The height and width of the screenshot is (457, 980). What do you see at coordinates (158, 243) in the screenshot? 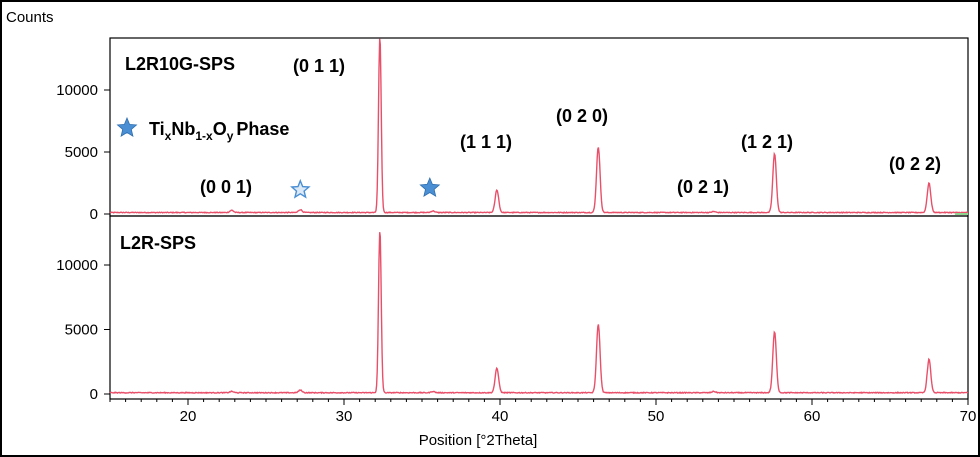
I see `panel-label-bottom: L2R-SPS` at bounding box center [158, 243].